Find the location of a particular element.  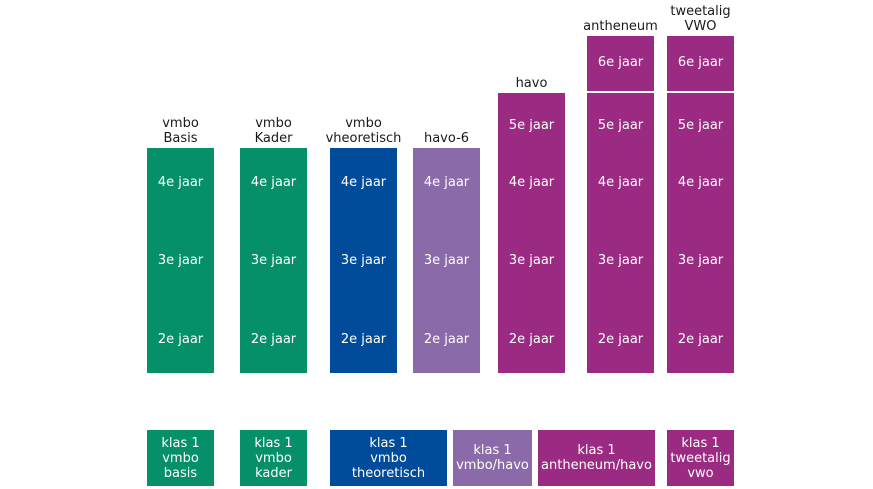

klas-1-antheneum-havo: klas 1 antheneum/havo is located at coordinates (596, 458).